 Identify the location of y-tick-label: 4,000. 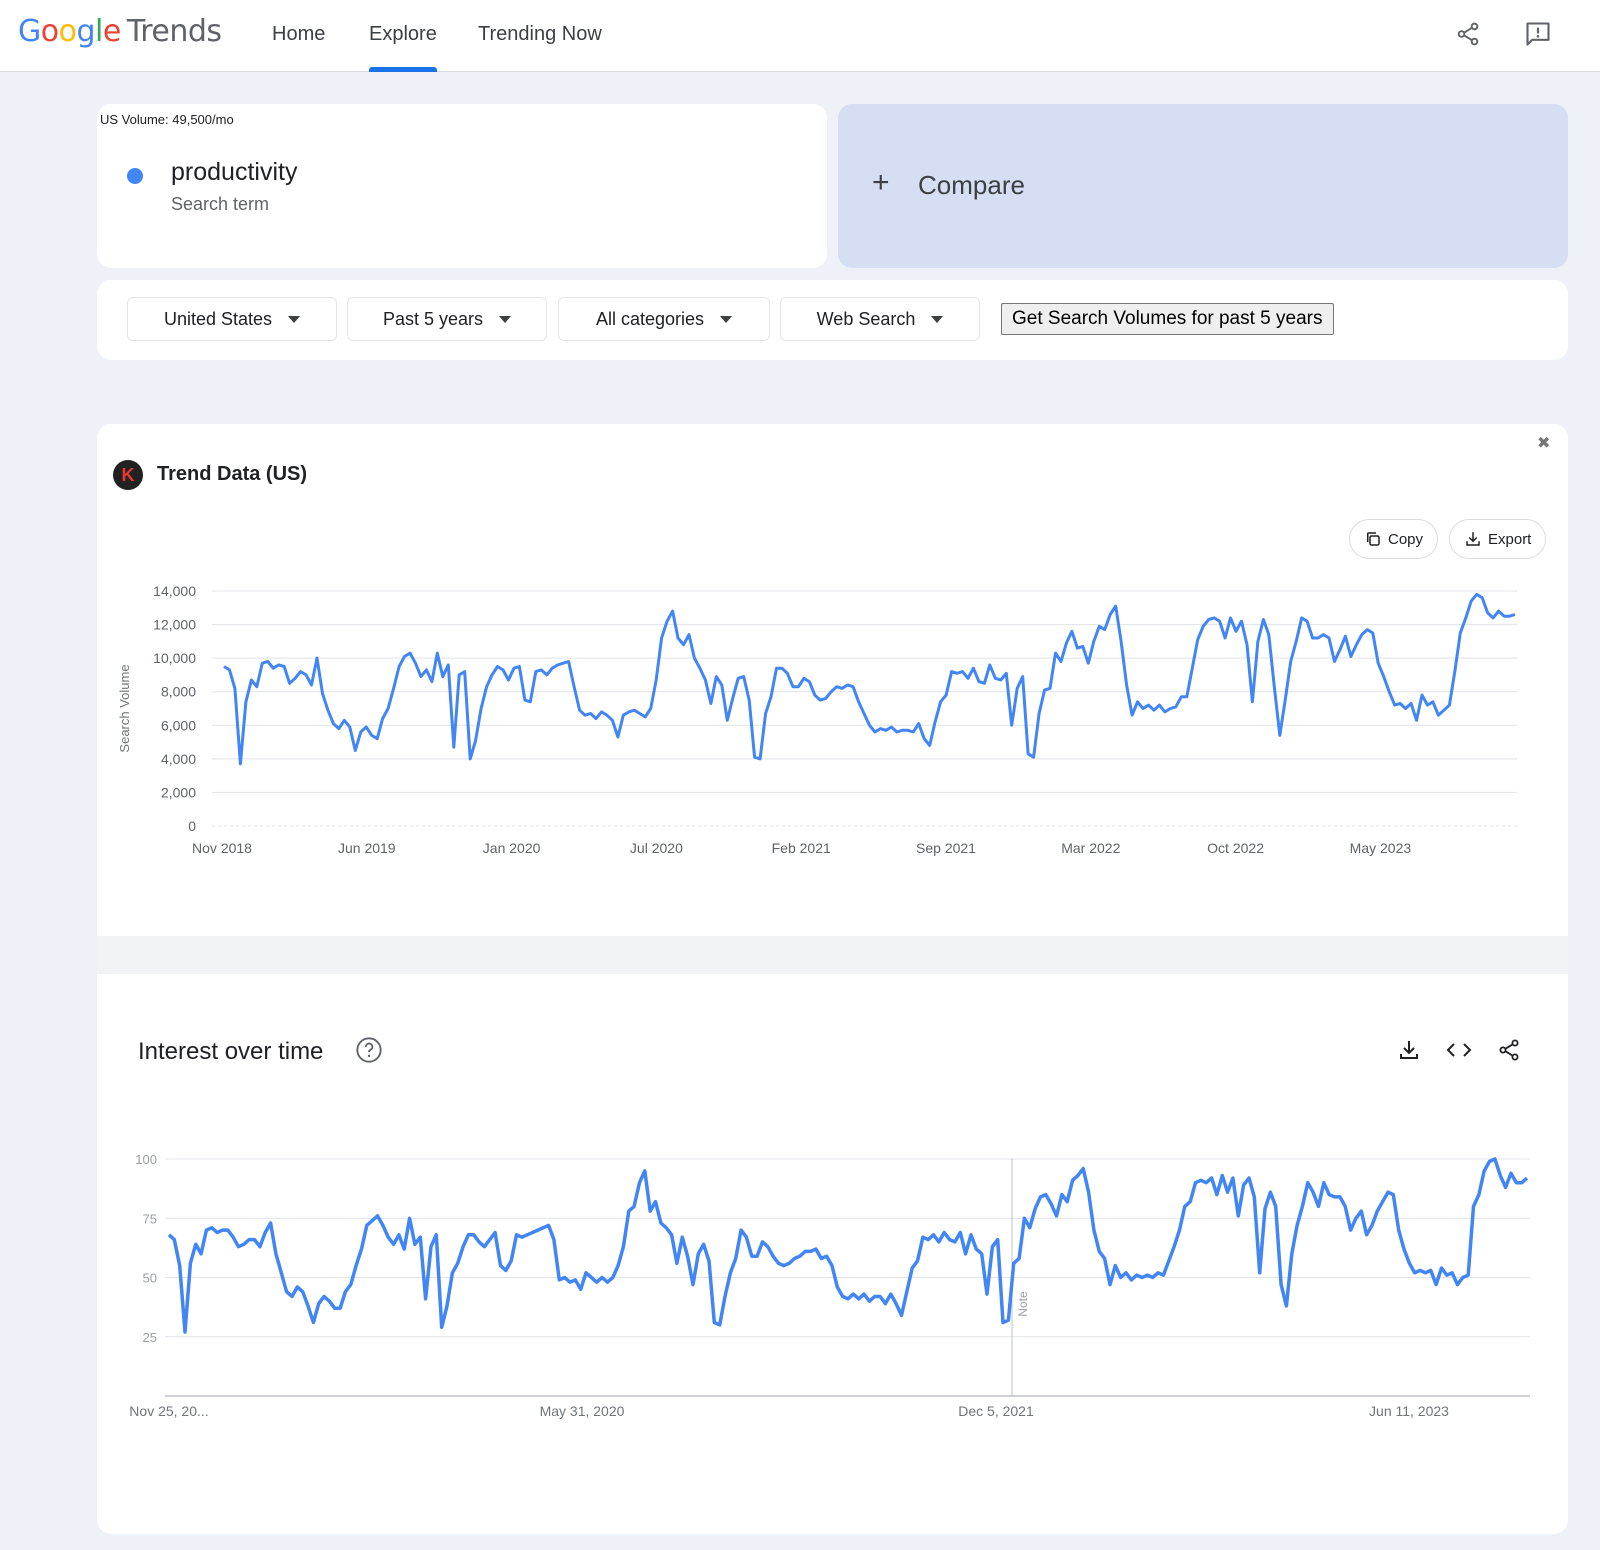
(178, 759).